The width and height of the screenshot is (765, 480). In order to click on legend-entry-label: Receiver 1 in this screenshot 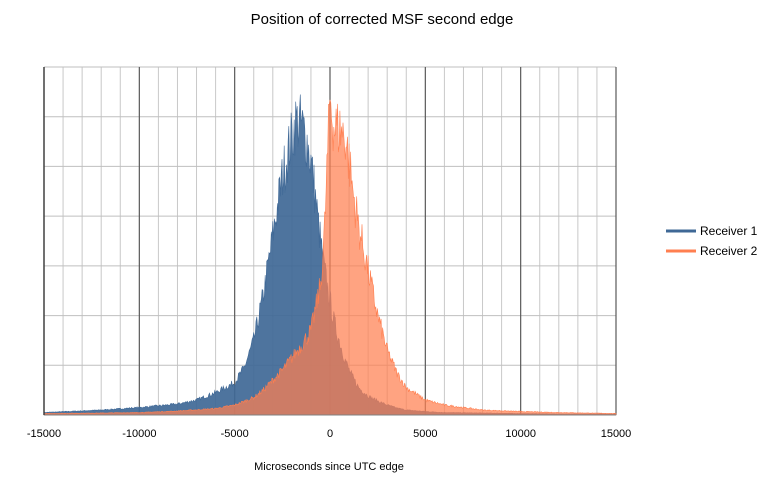, I will do `click(729, 231)`.